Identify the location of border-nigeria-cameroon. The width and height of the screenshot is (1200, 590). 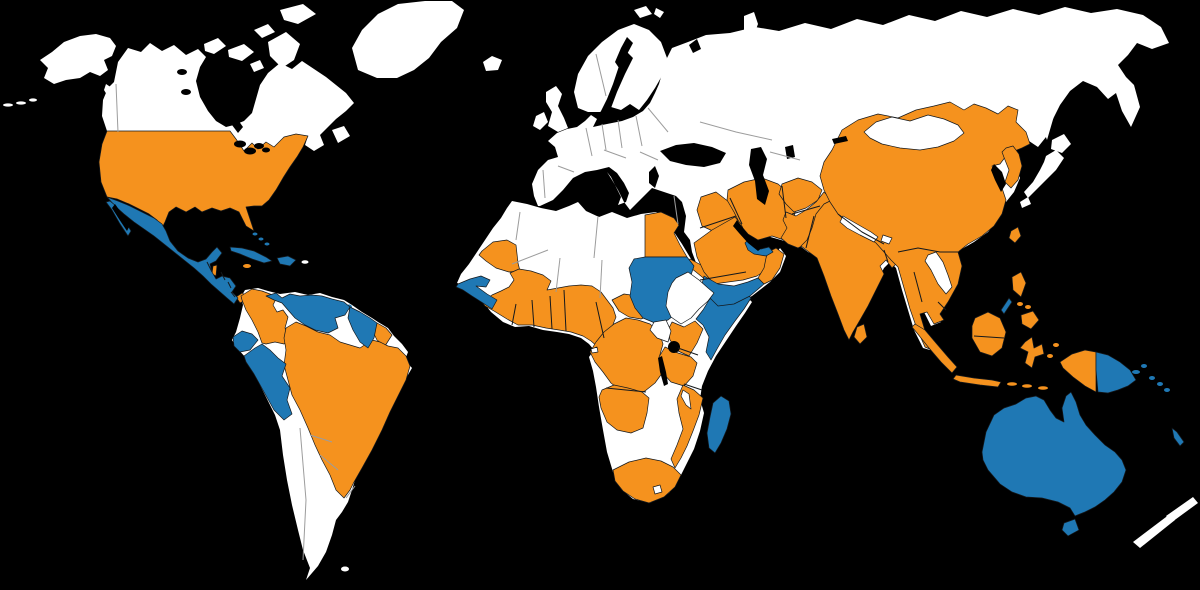
(600, 320).